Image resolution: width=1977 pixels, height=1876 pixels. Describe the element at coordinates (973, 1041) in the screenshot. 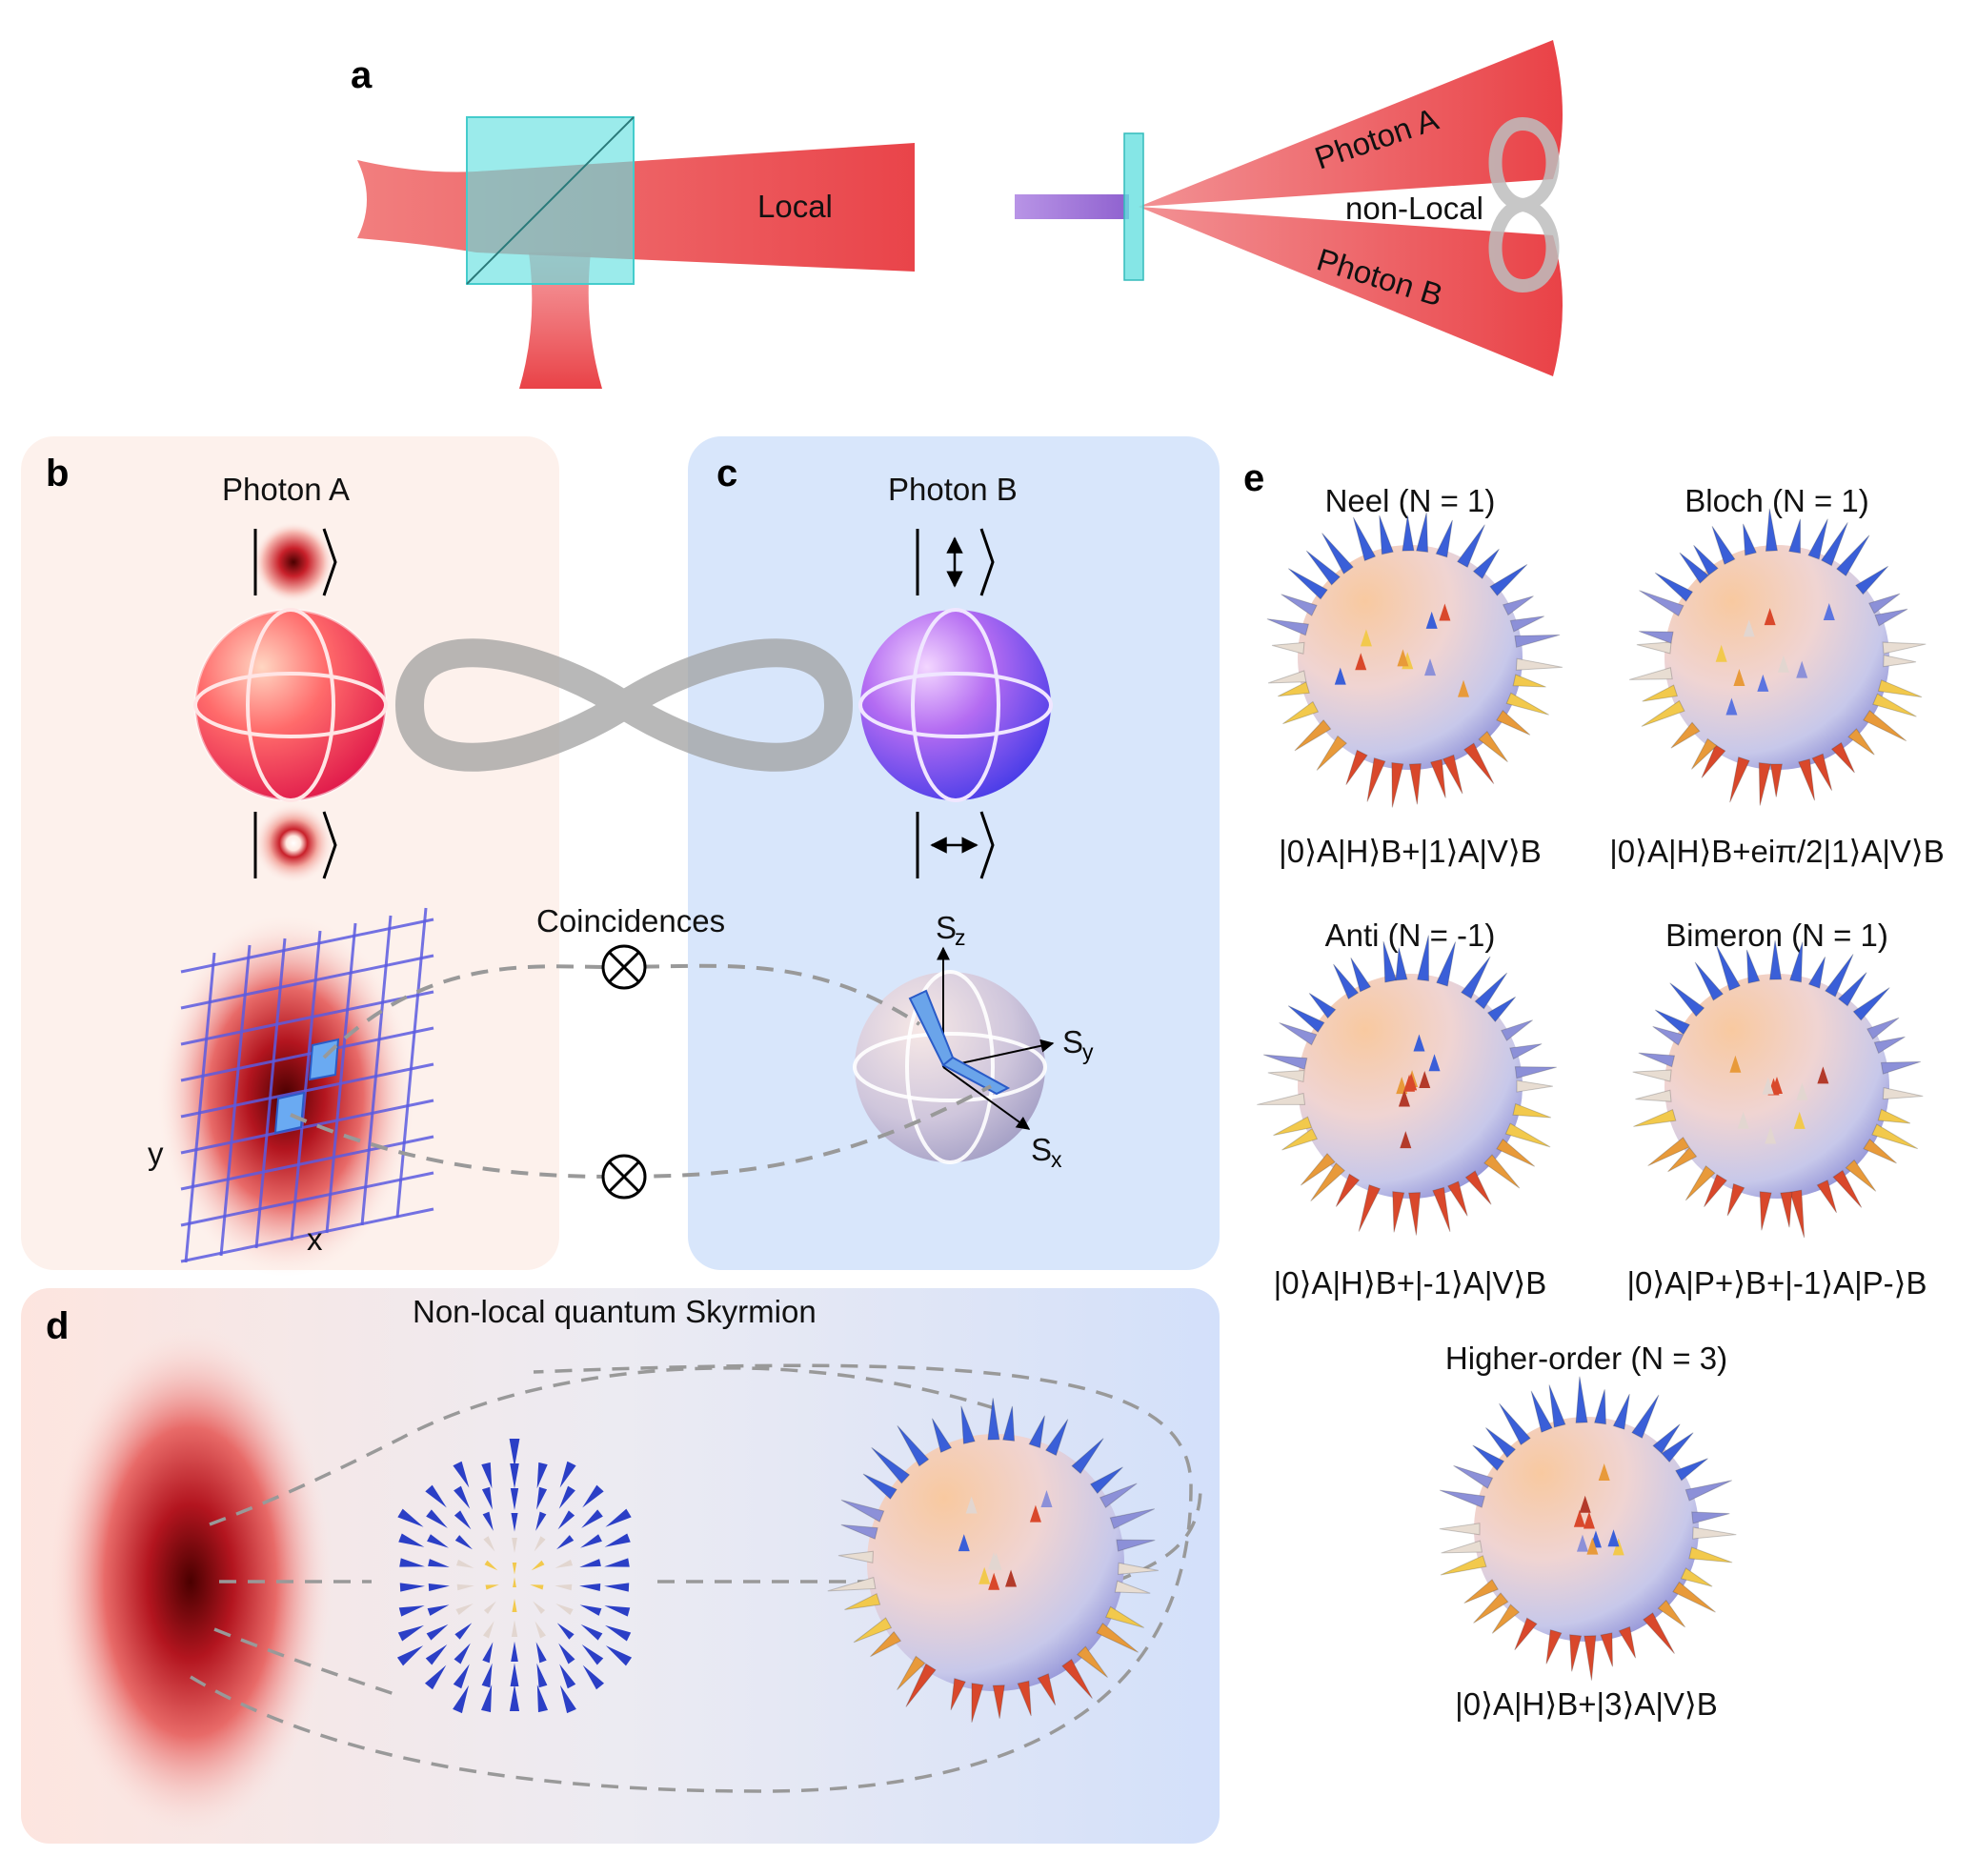

I see `stokes-sphere: S z S y S x` at that location.